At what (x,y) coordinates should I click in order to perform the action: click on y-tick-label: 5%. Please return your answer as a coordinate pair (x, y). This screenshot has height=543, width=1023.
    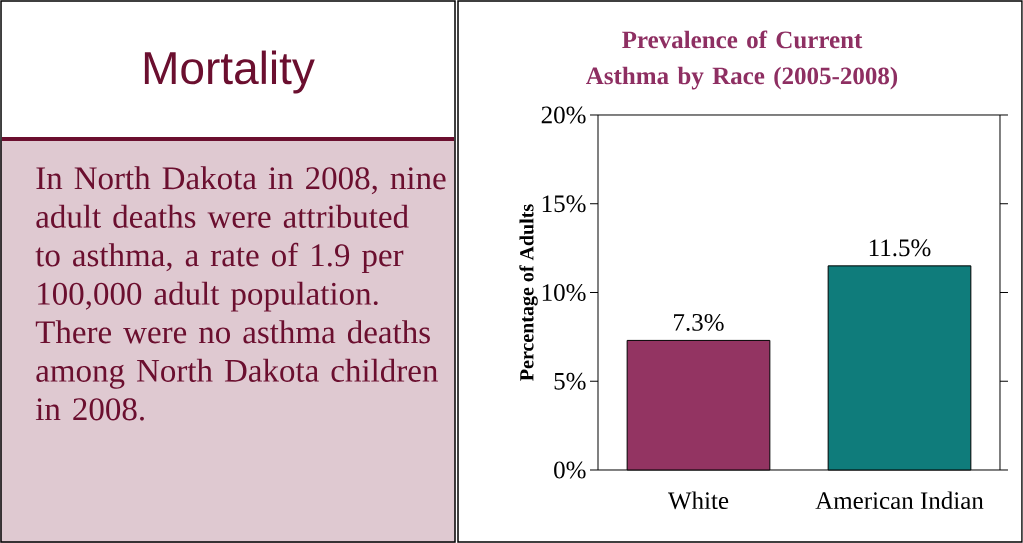
    Looking at the image, I should click on (570, 381).